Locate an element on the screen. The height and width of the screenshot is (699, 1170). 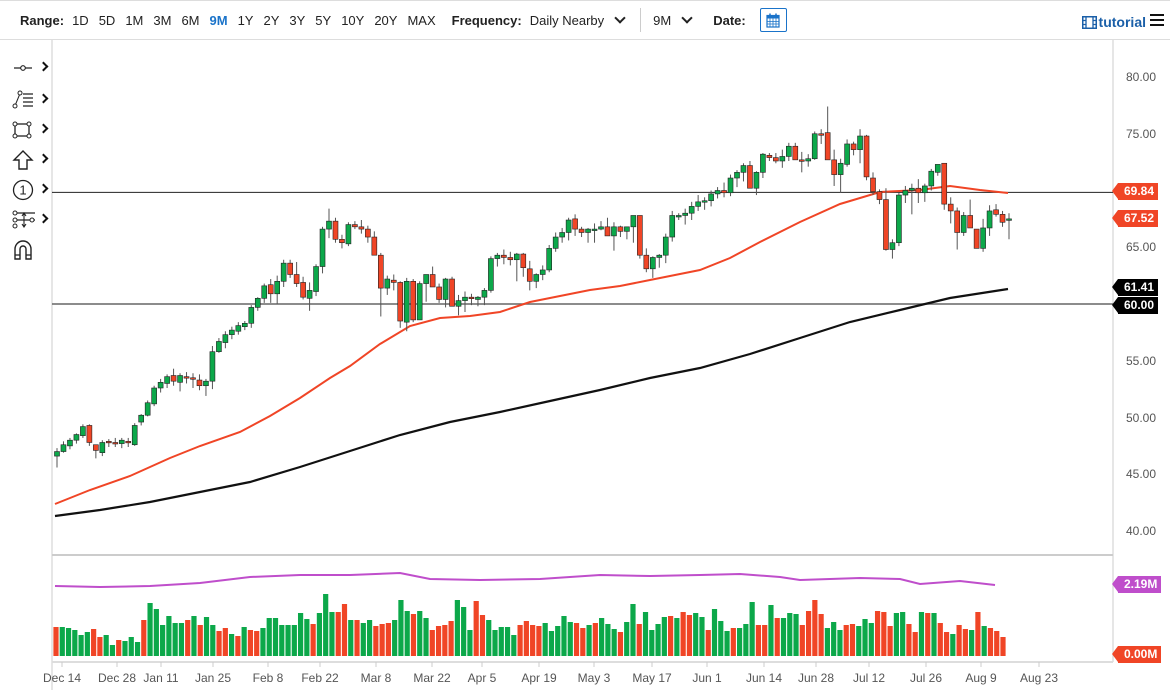
fib-tool-button is located at coordinates (32, 100).